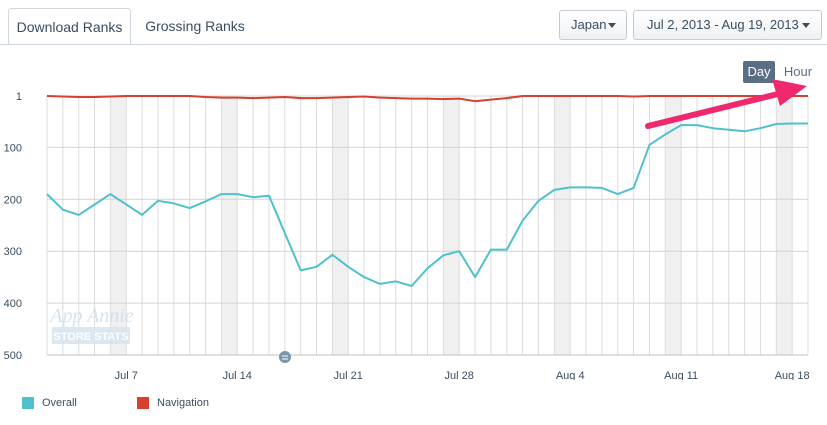 This screenshot has width=827, height=425. I want to click on speech-bubble-body, so click(285, 357).